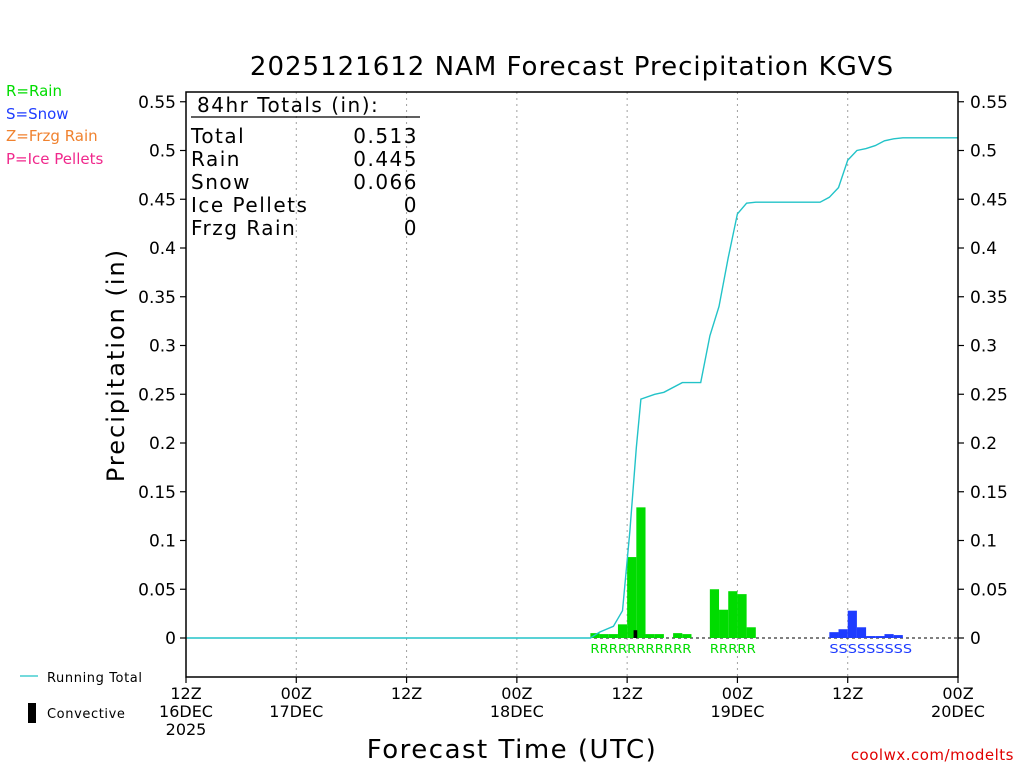  What do you see at coordinates (296, 711) in the screenshot?
I see `x-tick-label: 17DEC` at bounding box center [296, 711].